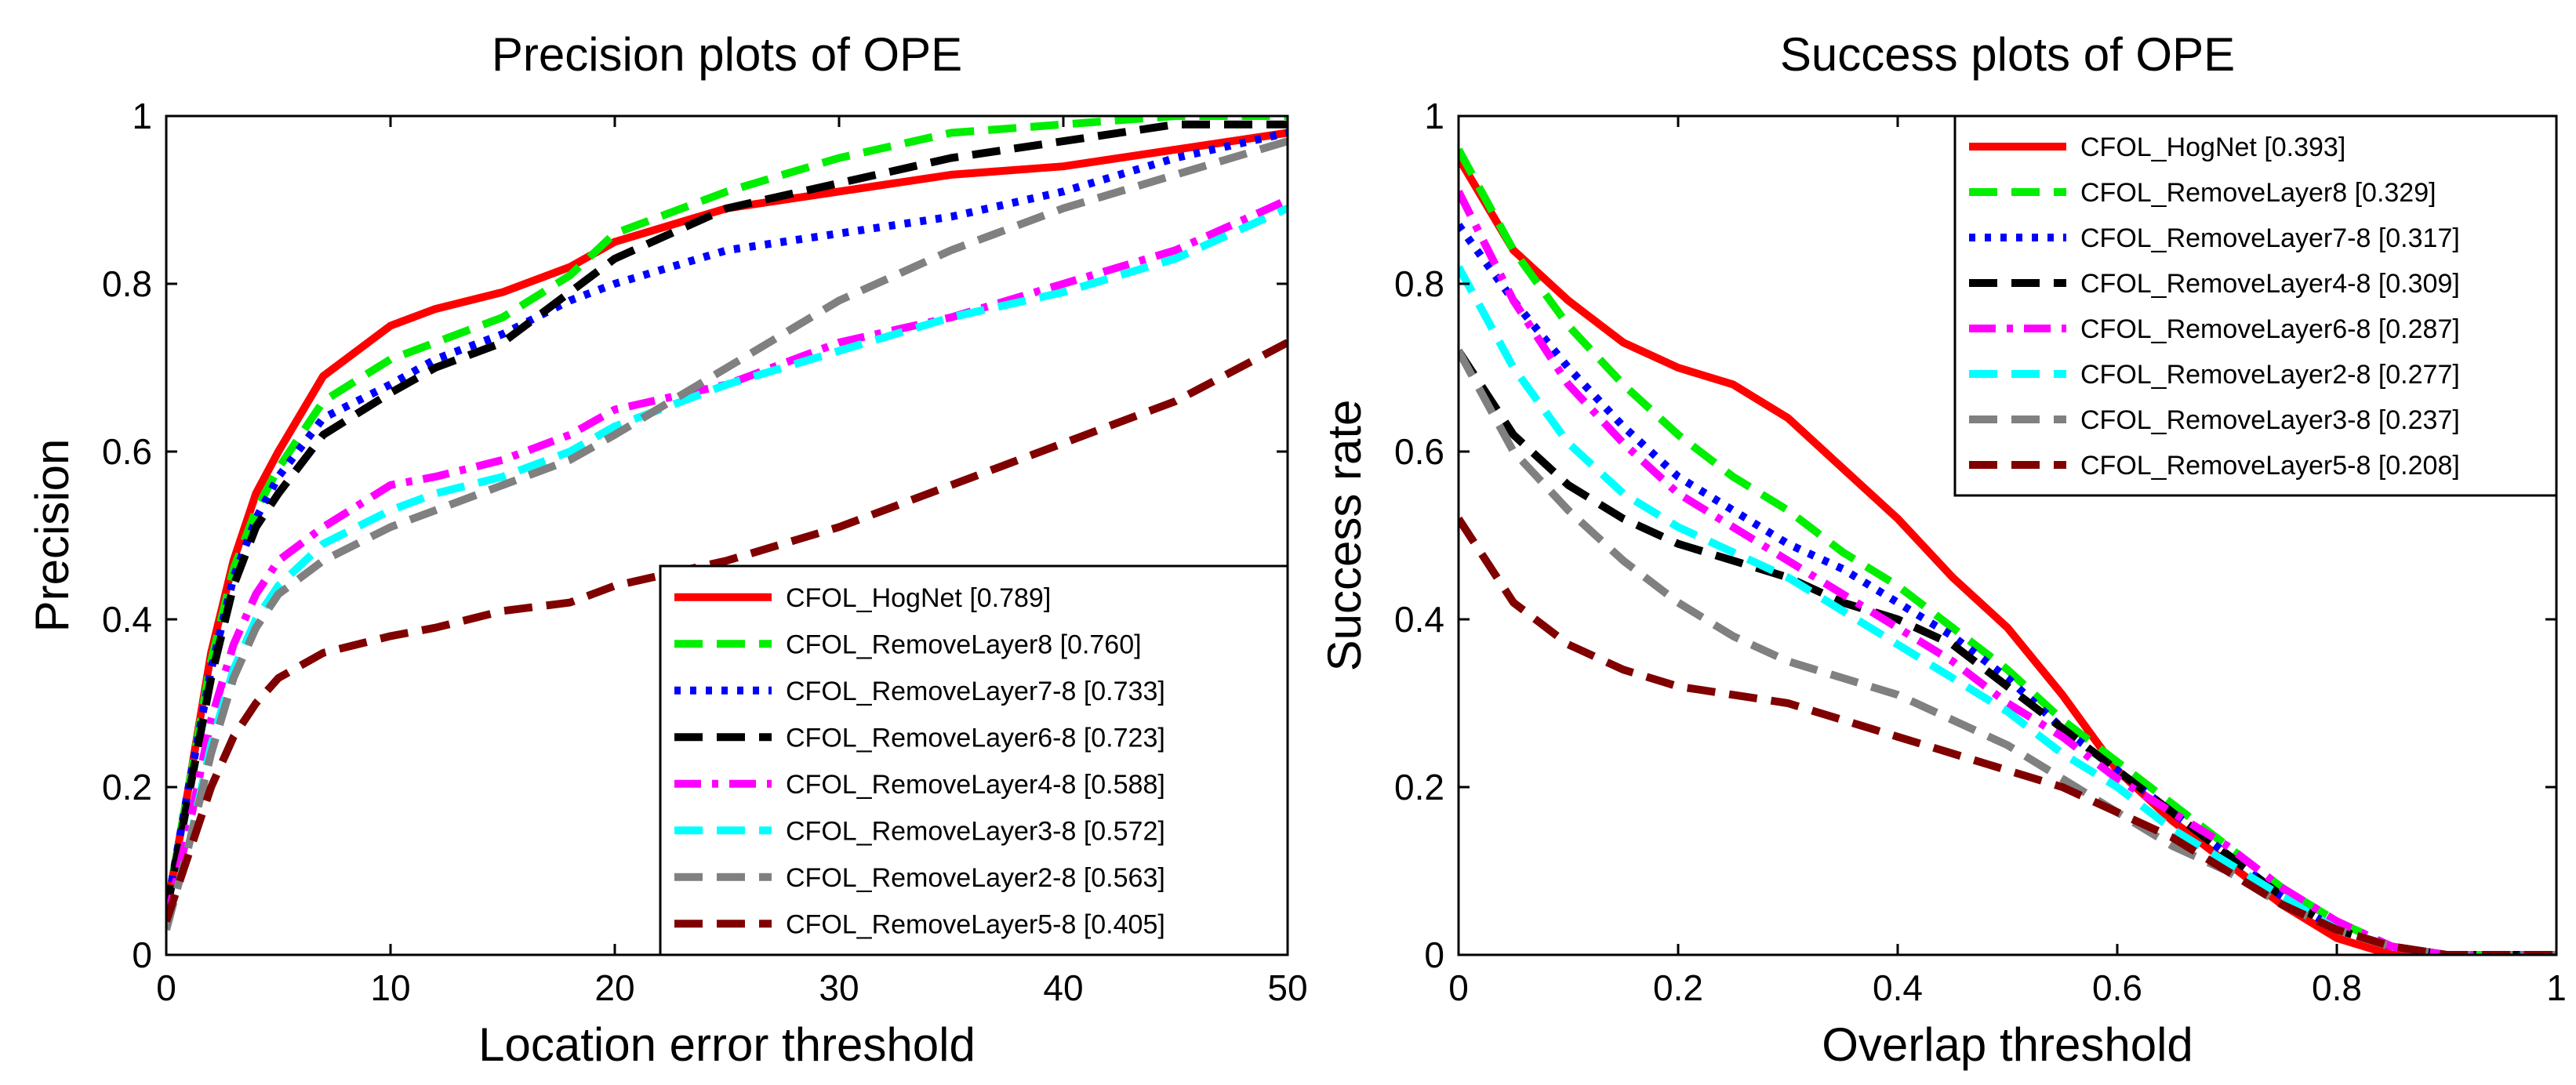 The image size is (2576, 1085). Describe the element at coordinates (2007, 54) in the screenshot. I see `chart-title: Success plots of OPE` at that location.